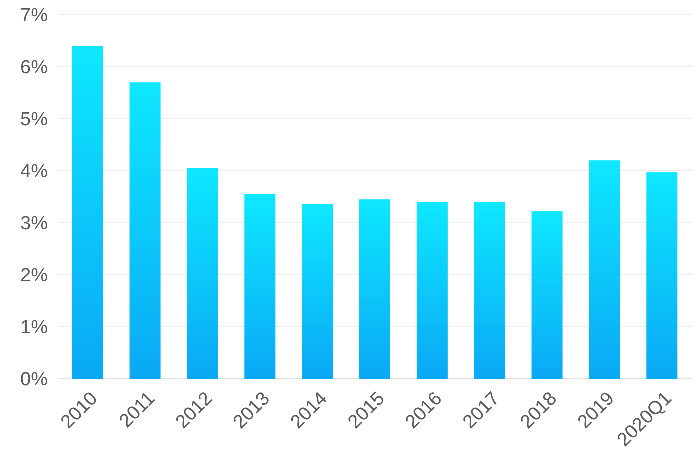  What do you see at coordinates (34, 120) in the screenshot?
I see `y-tick-label: 5%` at bounding box center [34, 120].